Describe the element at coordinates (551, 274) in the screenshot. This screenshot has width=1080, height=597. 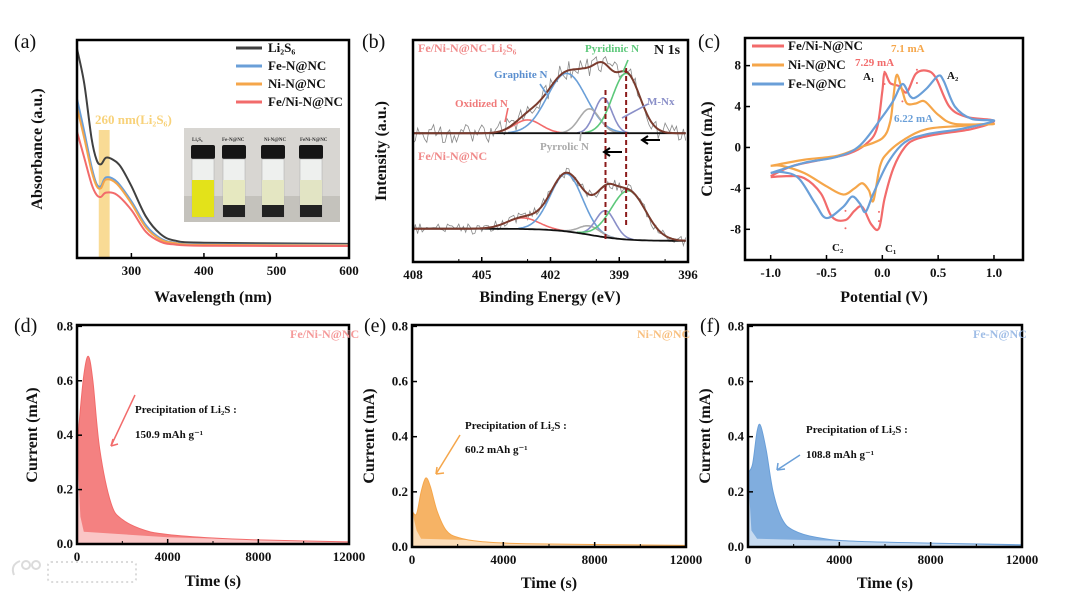
I see `x-tick-label: 402` at that location.